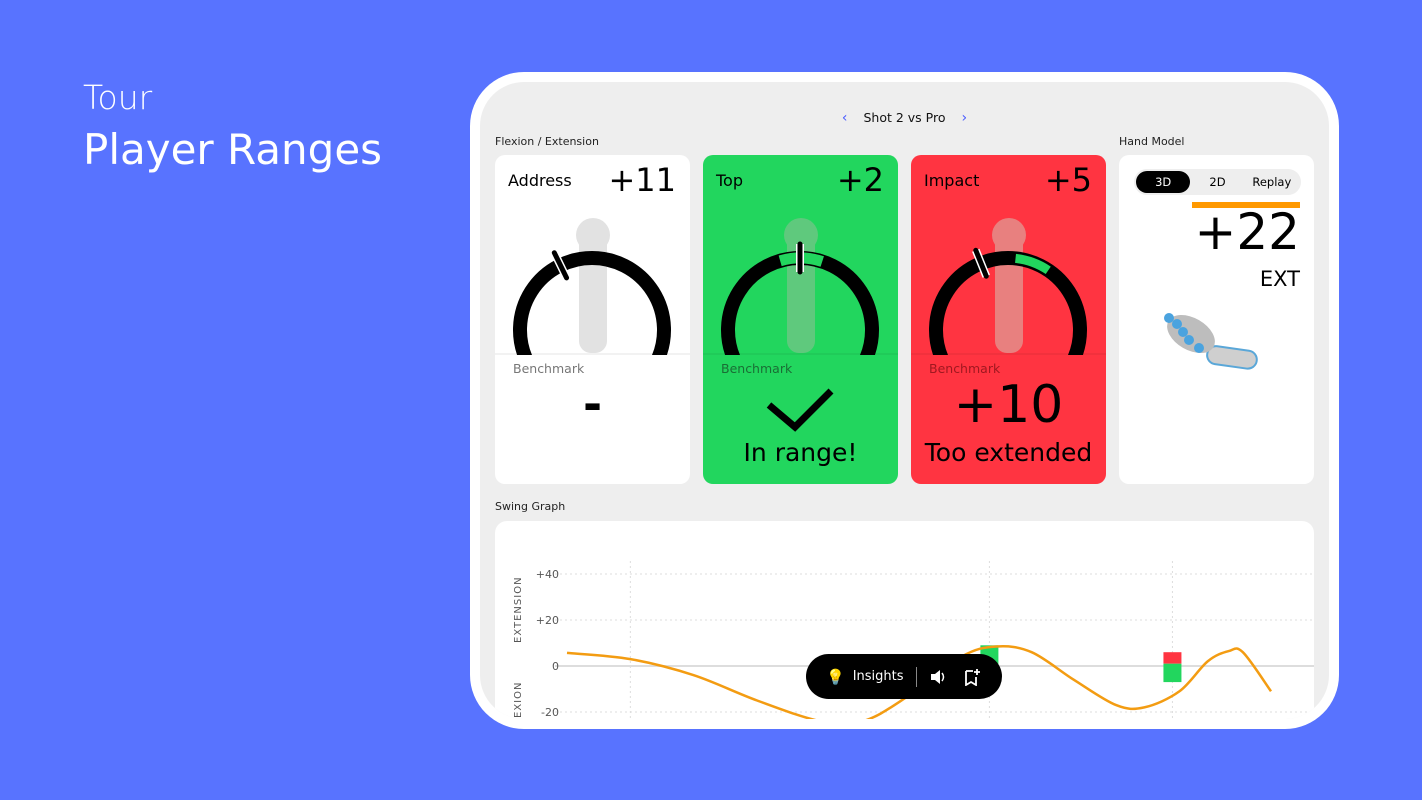 The height and width of the screenshot is (800, 1422). I want to click on card-label: Address, so click(540, 180).